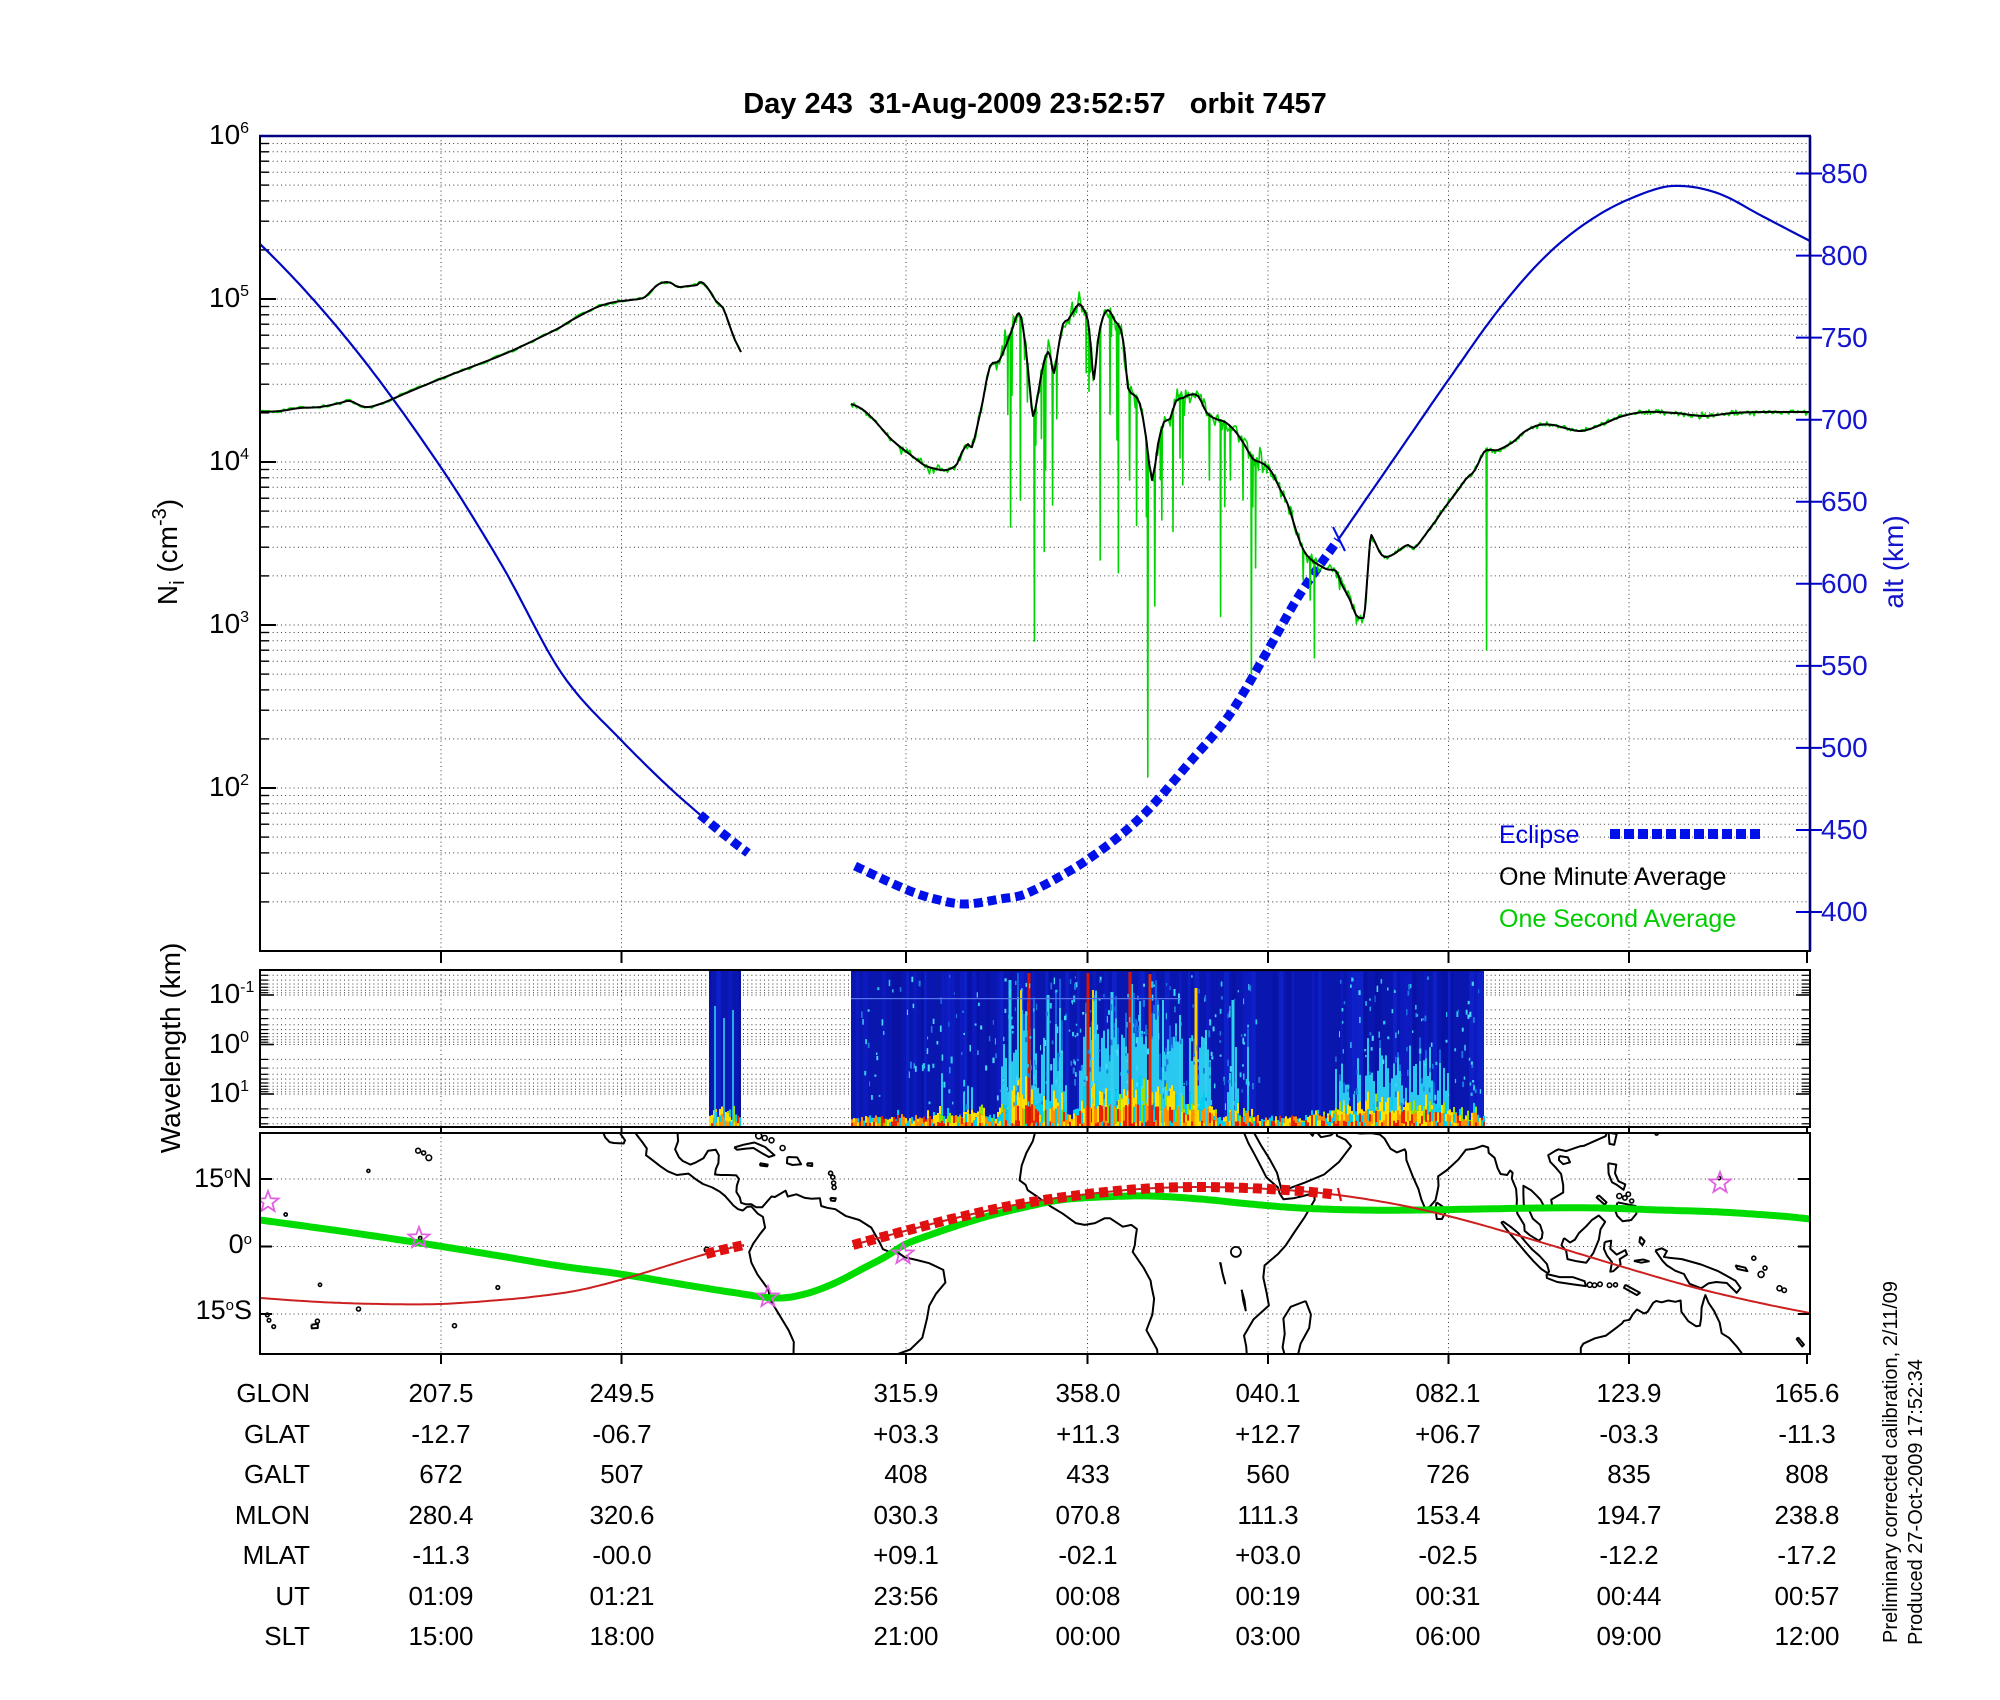 This screenshot has height=1700, width=2000. I want to click on svg-text: One Minute Average, so click(1612, 877).